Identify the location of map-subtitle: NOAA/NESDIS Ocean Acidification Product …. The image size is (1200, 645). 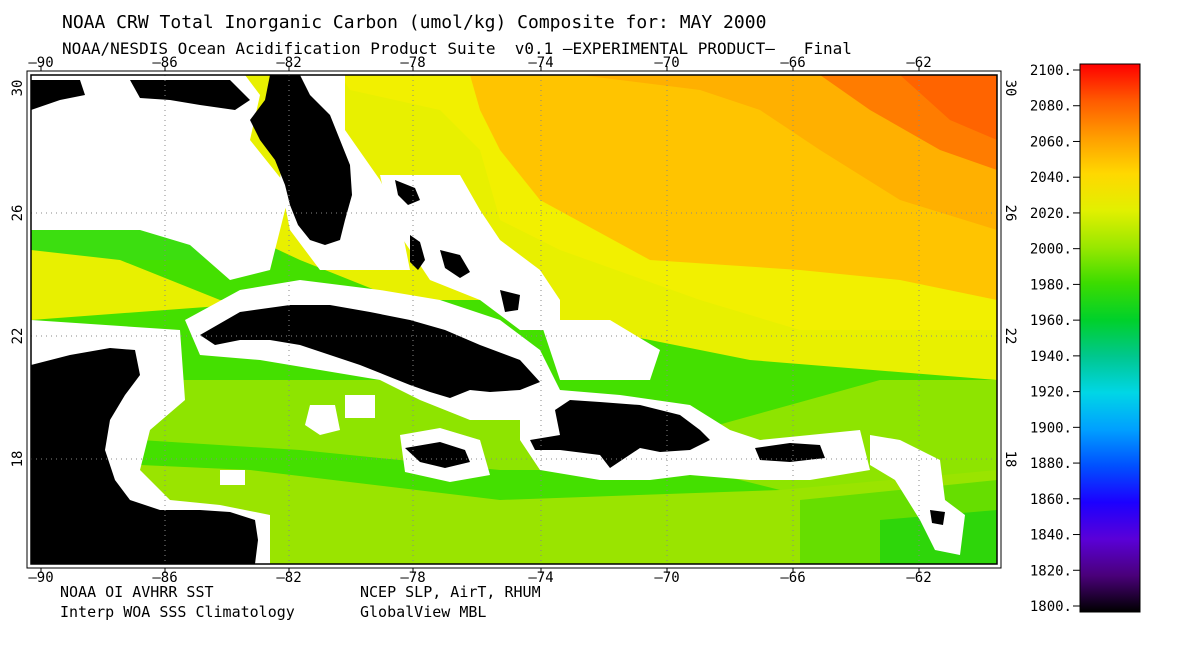
(457, 48).